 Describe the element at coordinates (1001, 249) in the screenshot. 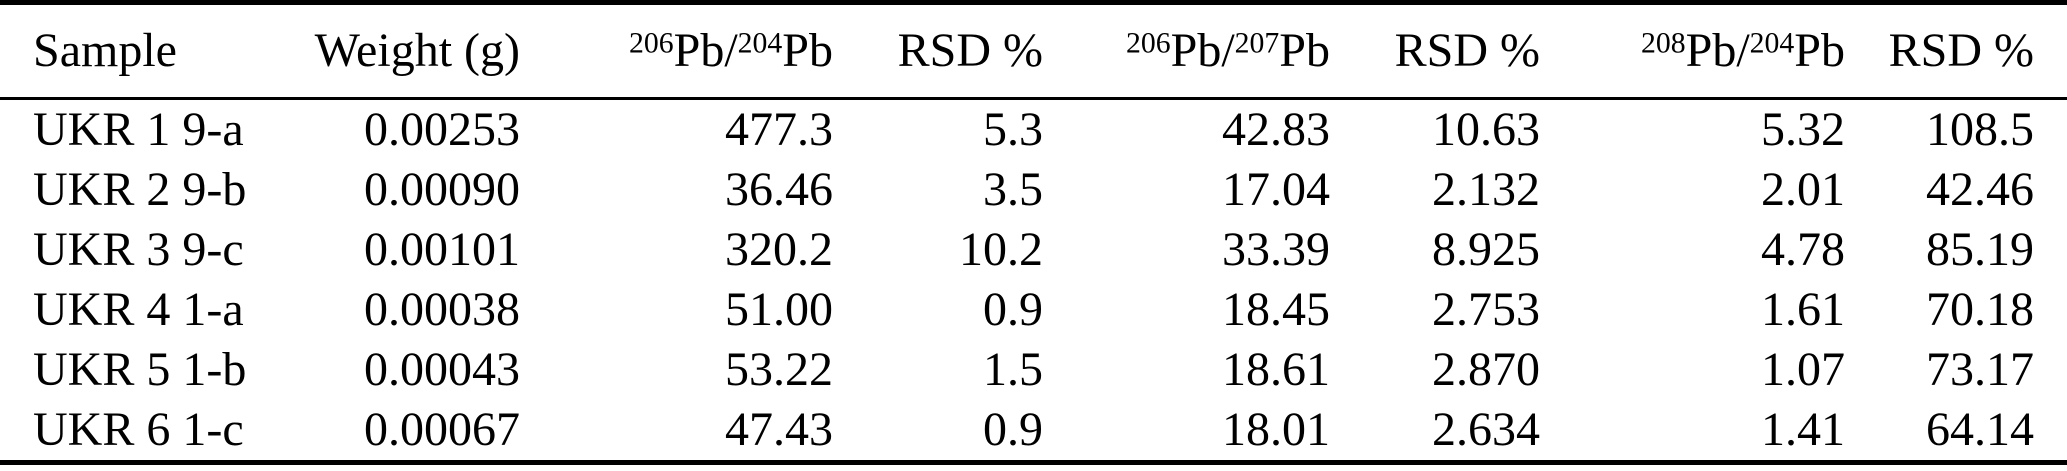

I see `cell-rsd-1: 10.2` at that location.